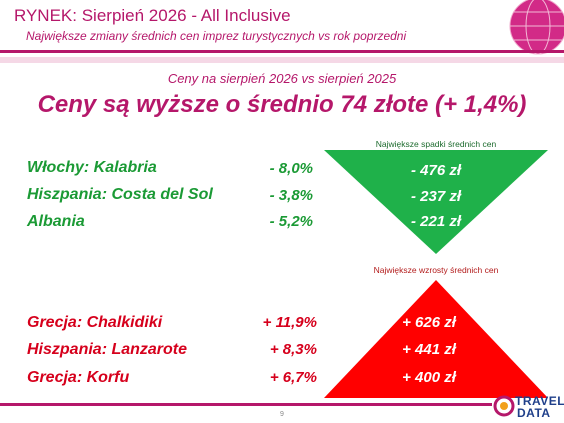 The width and height of the screenshot is (564, 423). Describe the element at coordinates (282, 60) in the screenshot. I see `header-band` at that location.